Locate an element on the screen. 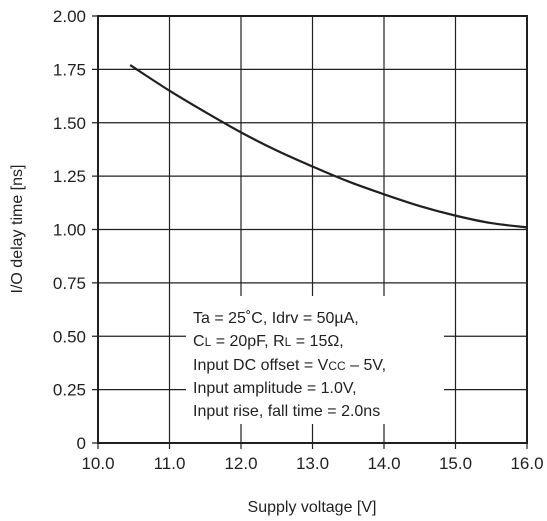  cond-line-3: Input DC offset = VCC – 5V, is located at coordinates (289, 365).